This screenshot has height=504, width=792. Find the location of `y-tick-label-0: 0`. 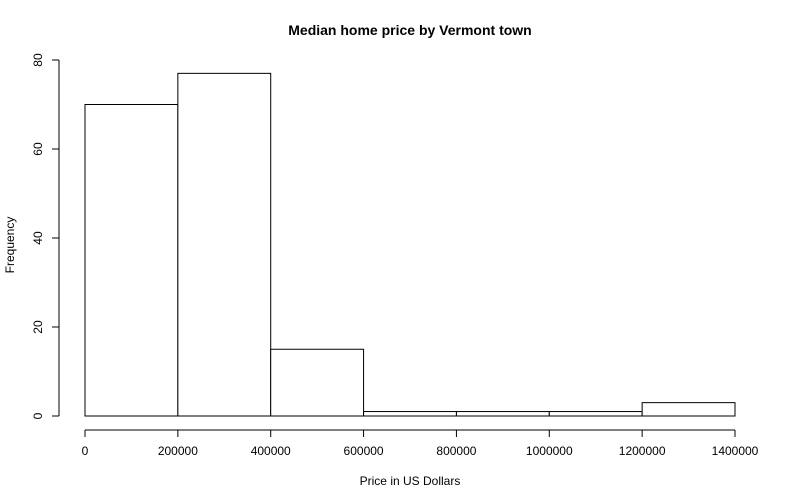

y-tick-label-0: 0 is located at coordinates (38, 415).